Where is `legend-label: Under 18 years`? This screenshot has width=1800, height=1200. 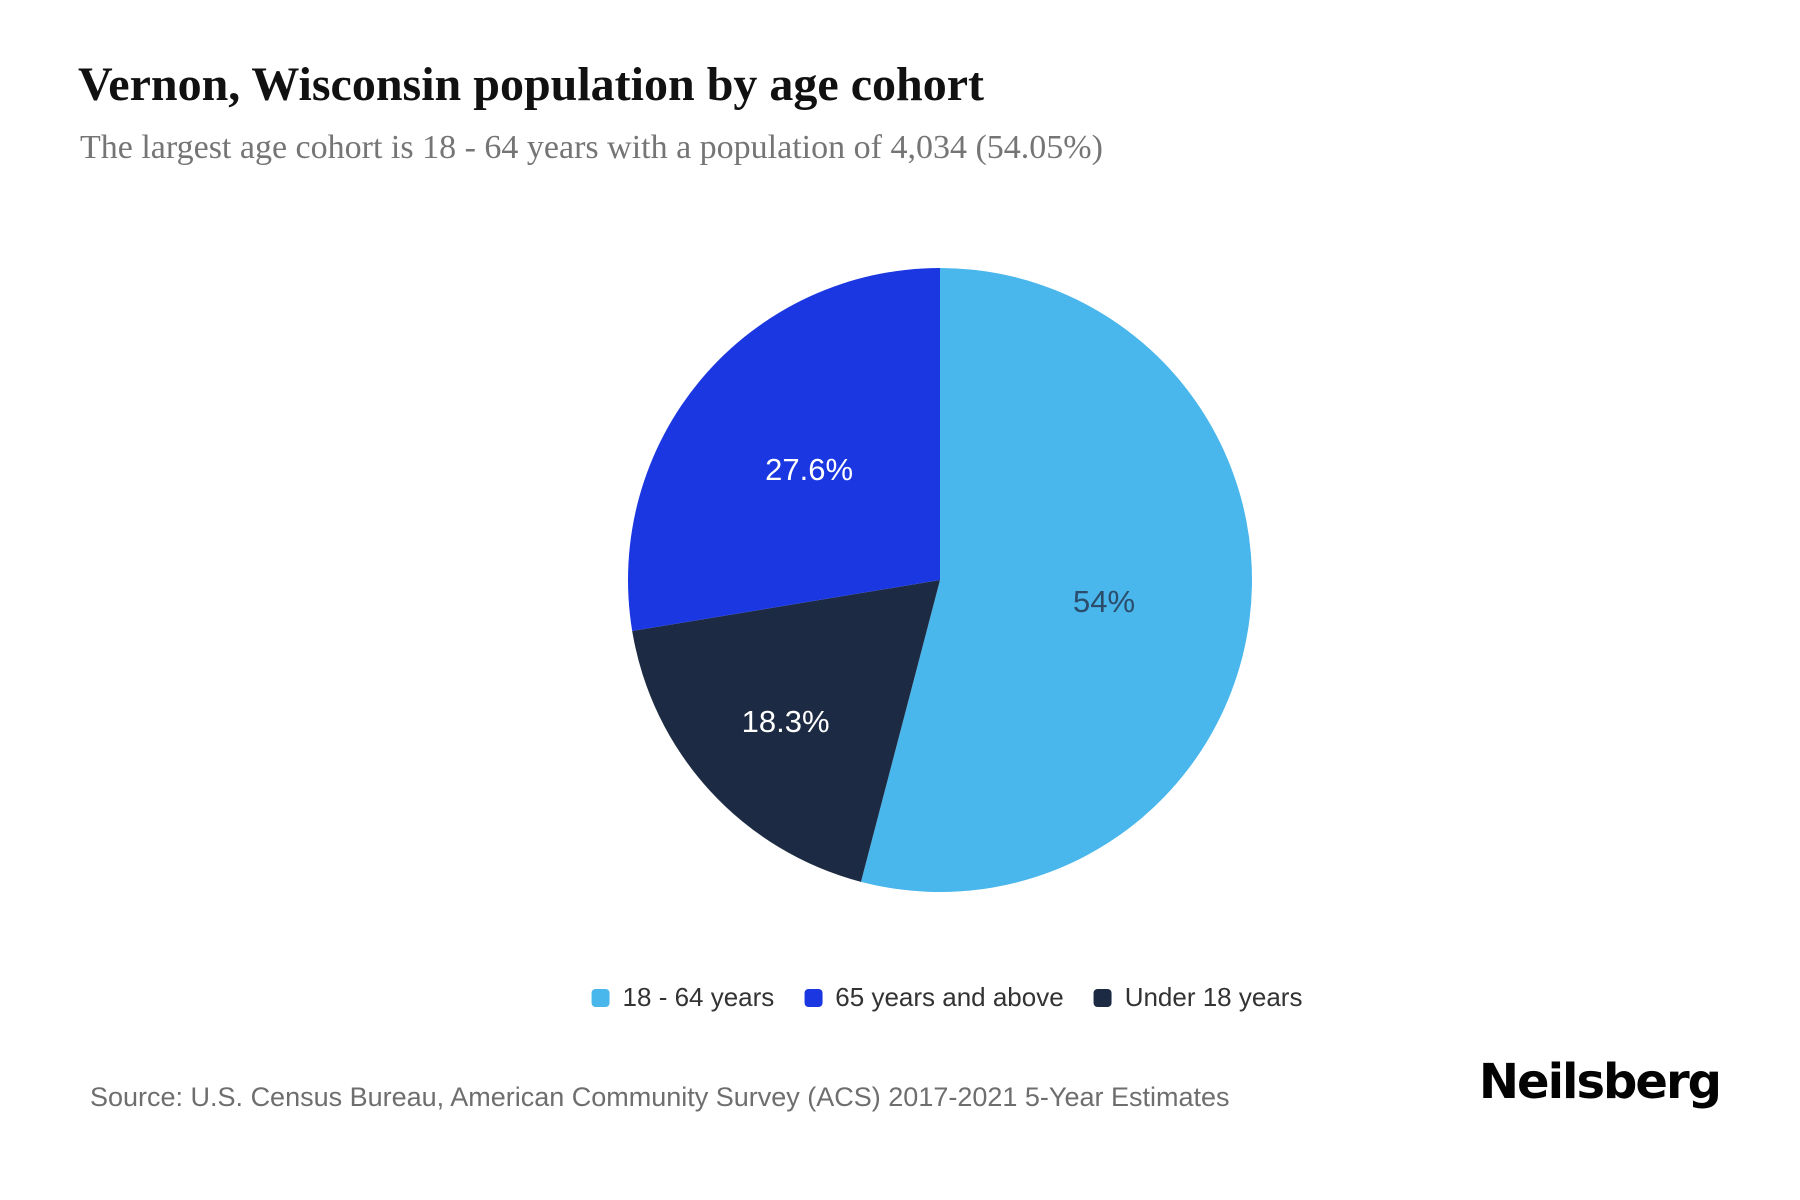 legend-label: Under 18 years is located at coordinates (1213, 997).